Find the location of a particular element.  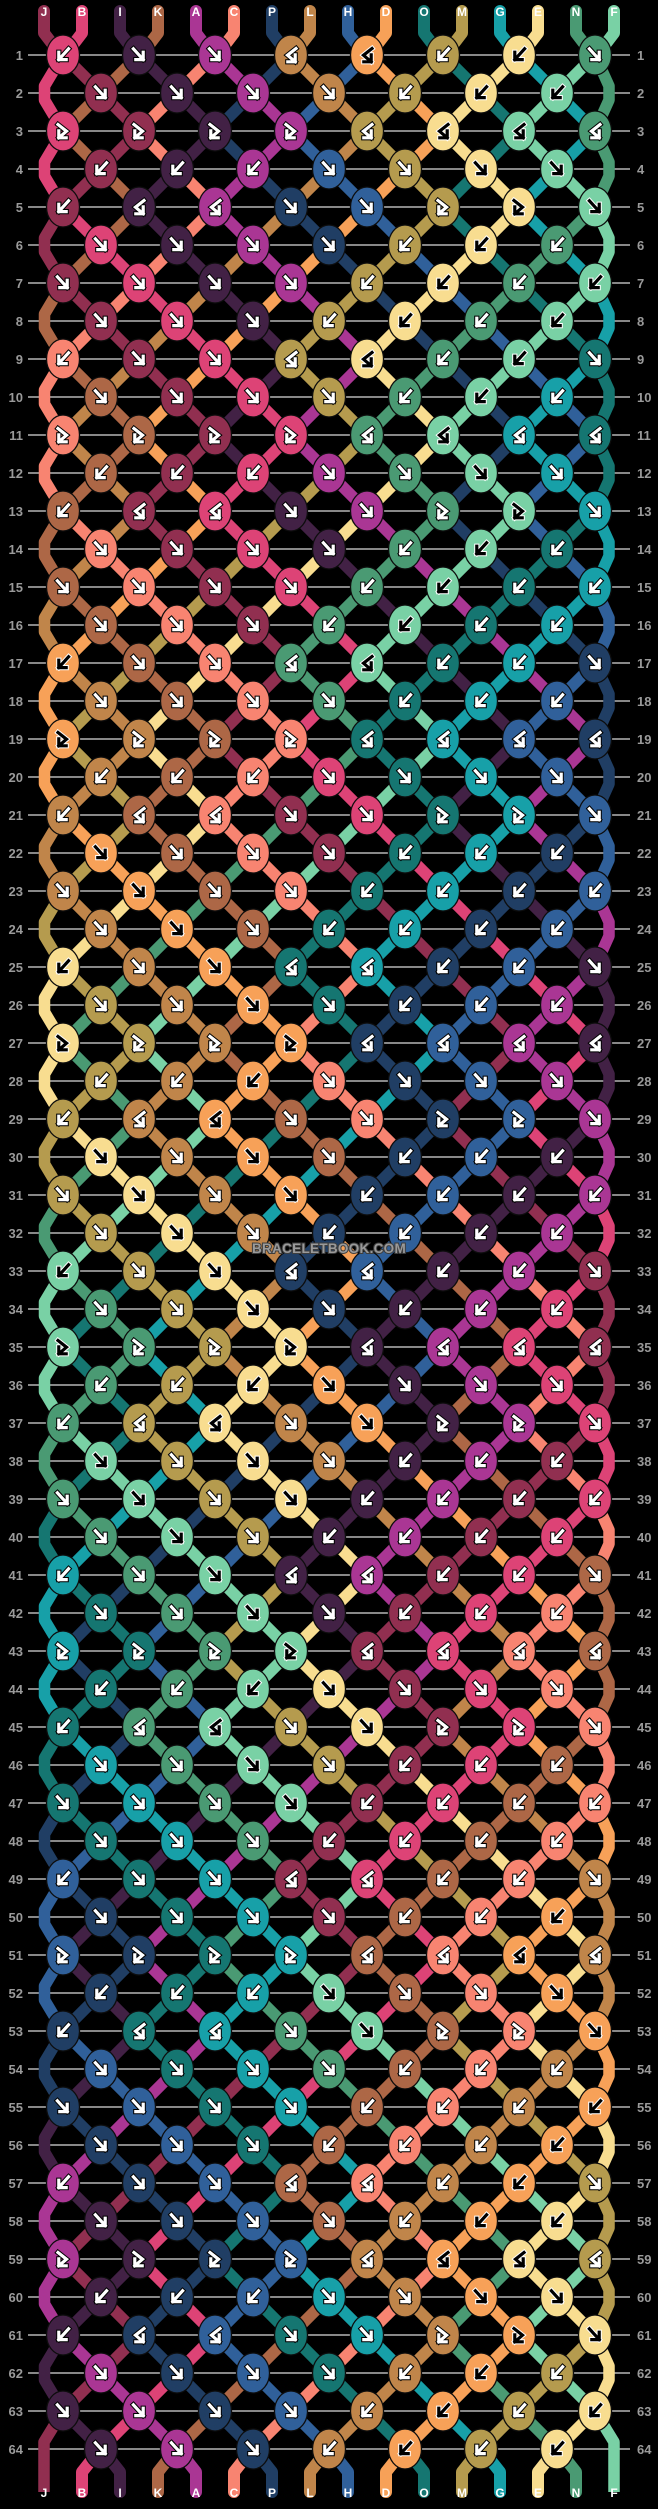

svg-text: 10 is located at coordinates (16, 397).